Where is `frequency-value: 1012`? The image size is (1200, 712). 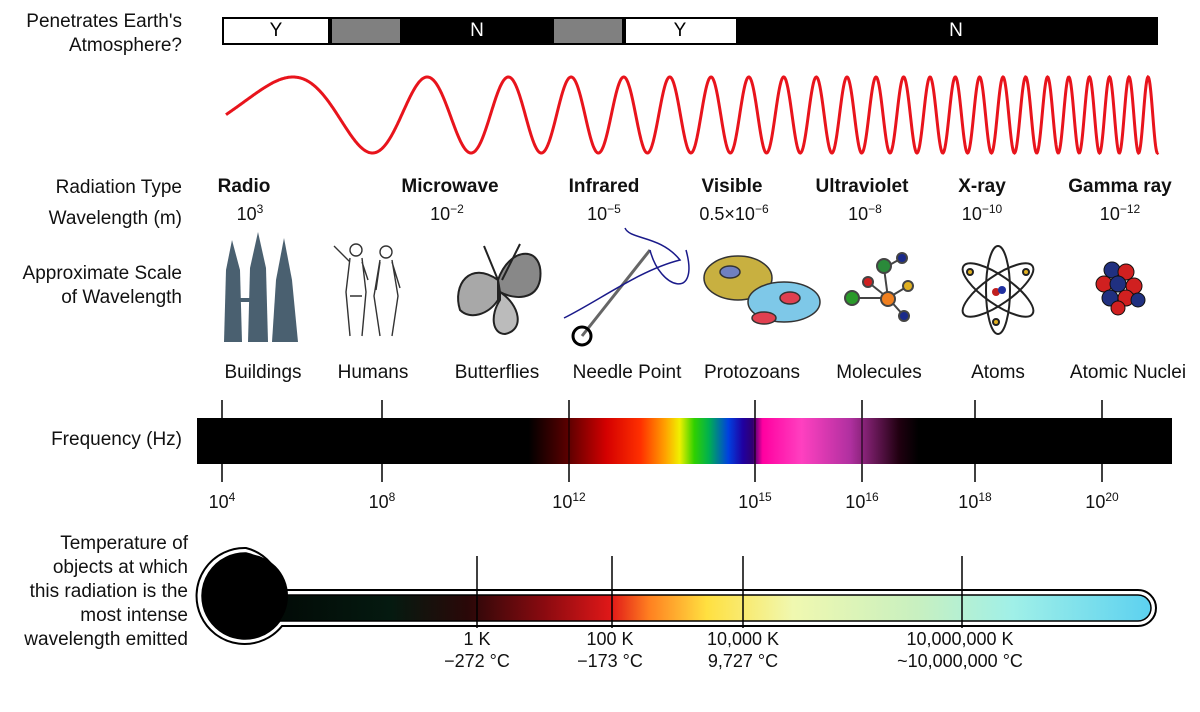
frequency-value: 1012 is located at coordinates (569, 501).